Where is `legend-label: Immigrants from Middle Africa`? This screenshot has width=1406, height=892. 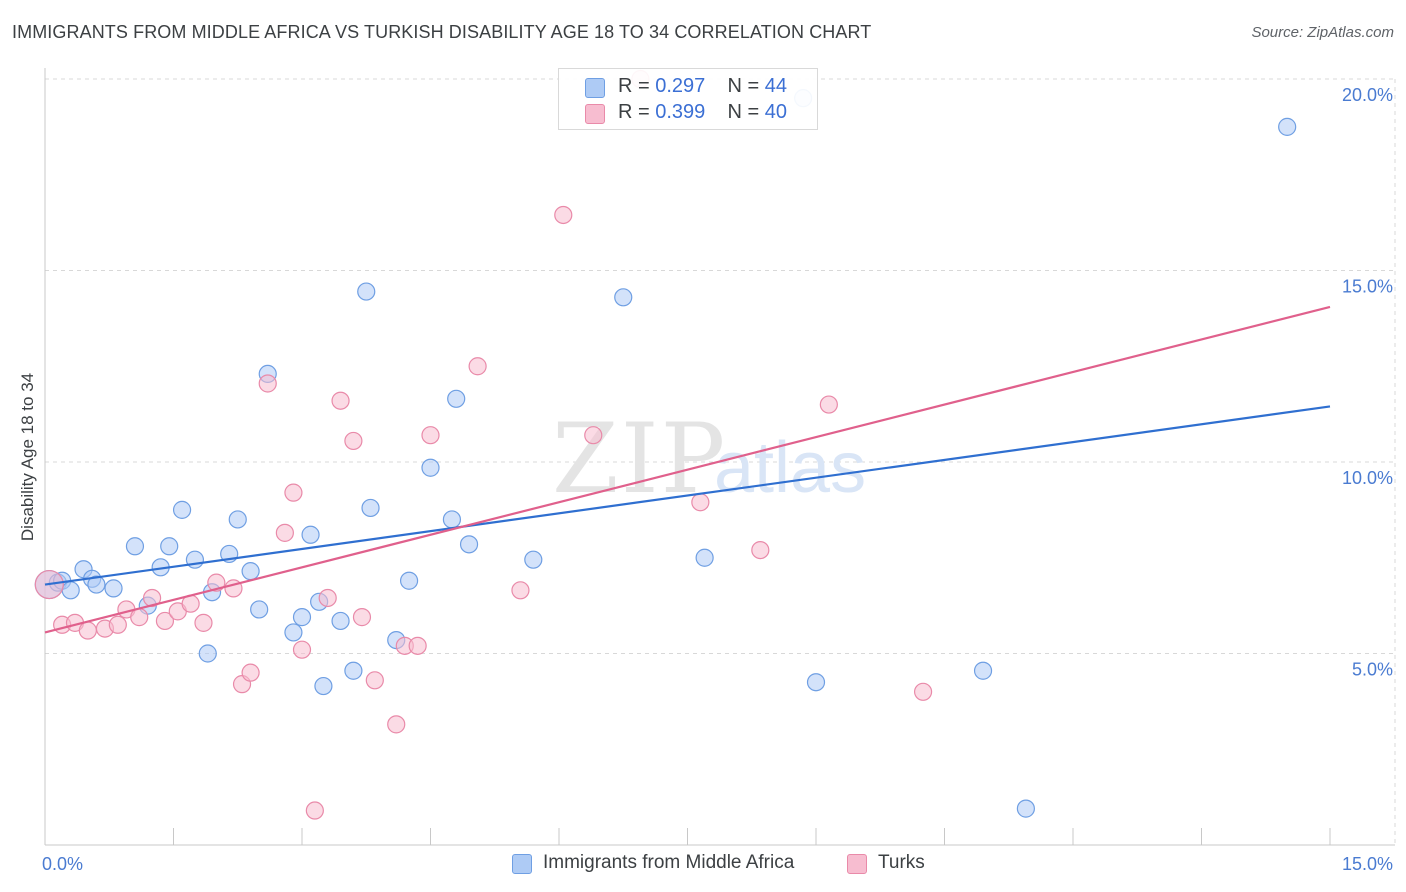 legend-label: Immigrants from Middle Africa is located at coordinates (669, 862).